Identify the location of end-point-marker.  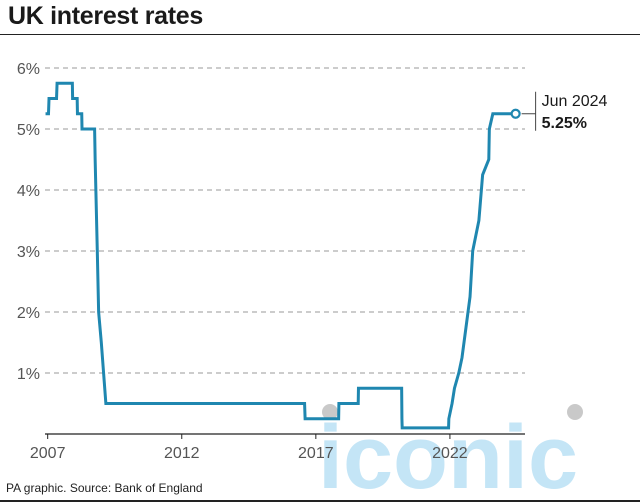
(515, 113).